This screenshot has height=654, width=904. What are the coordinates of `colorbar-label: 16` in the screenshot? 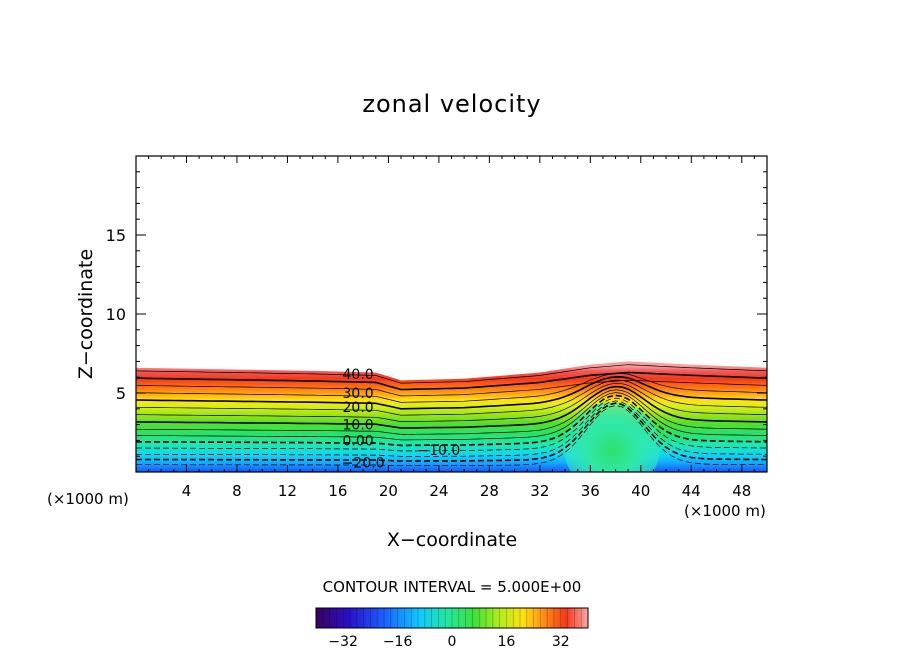 It's located at (506, 642).